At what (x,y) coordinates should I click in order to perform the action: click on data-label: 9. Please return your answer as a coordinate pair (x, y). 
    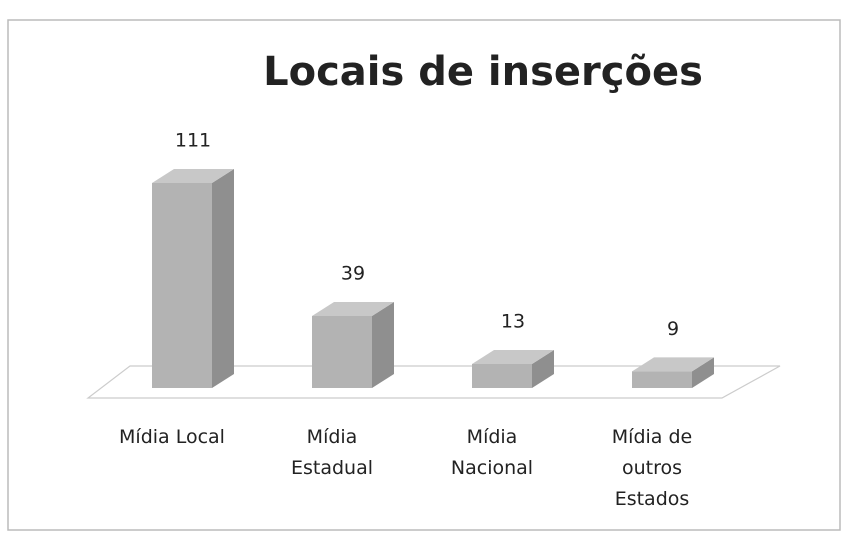
    Looking at the image, I should click on (673, 329).